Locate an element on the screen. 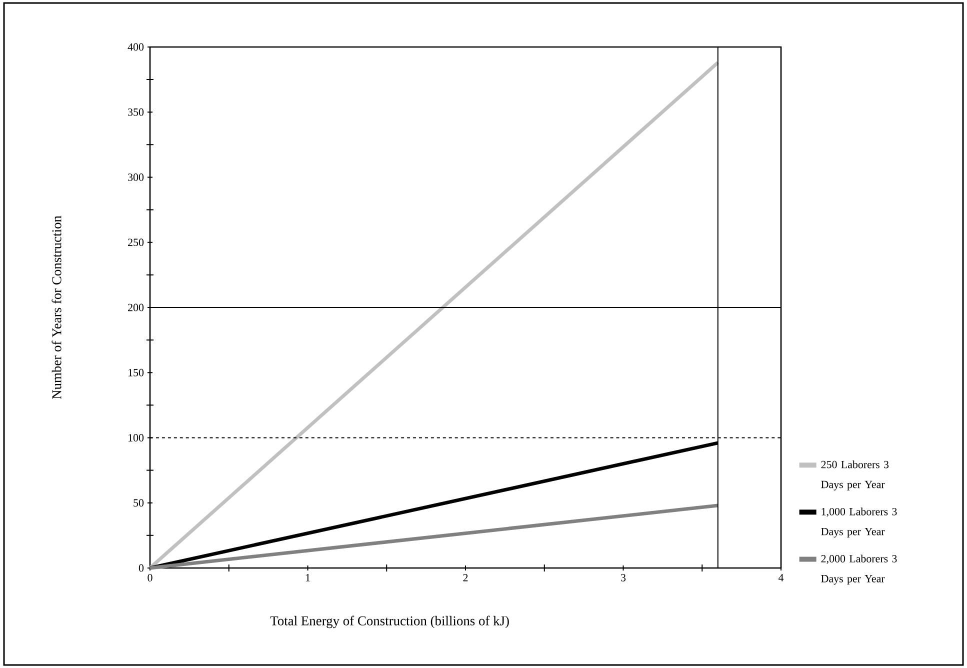  y-tick-label: 350 is located at coordinates (136, 112).